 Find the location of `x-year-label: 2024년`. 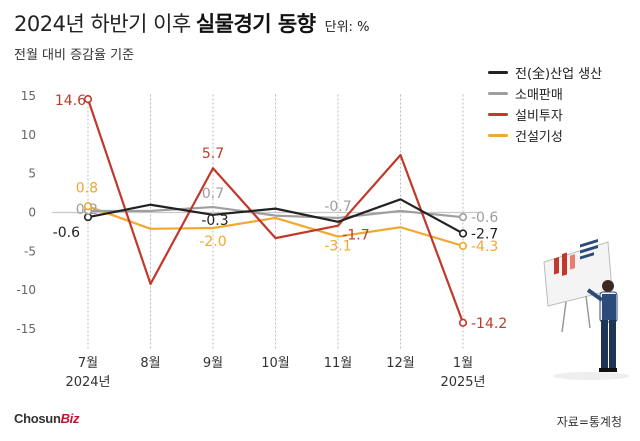

x-year-label: 2024년 is located at coordinates (87, 382).